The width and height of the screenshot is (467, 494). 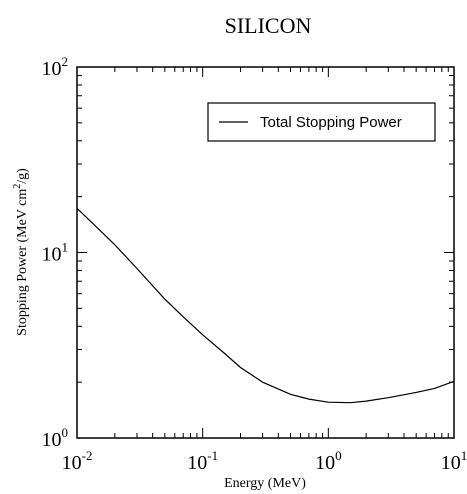 What do you see at coordinates (212, 455) in the screenshot?
I see `x-tick-label-exponent: -1` at bounding box center [212, 455].